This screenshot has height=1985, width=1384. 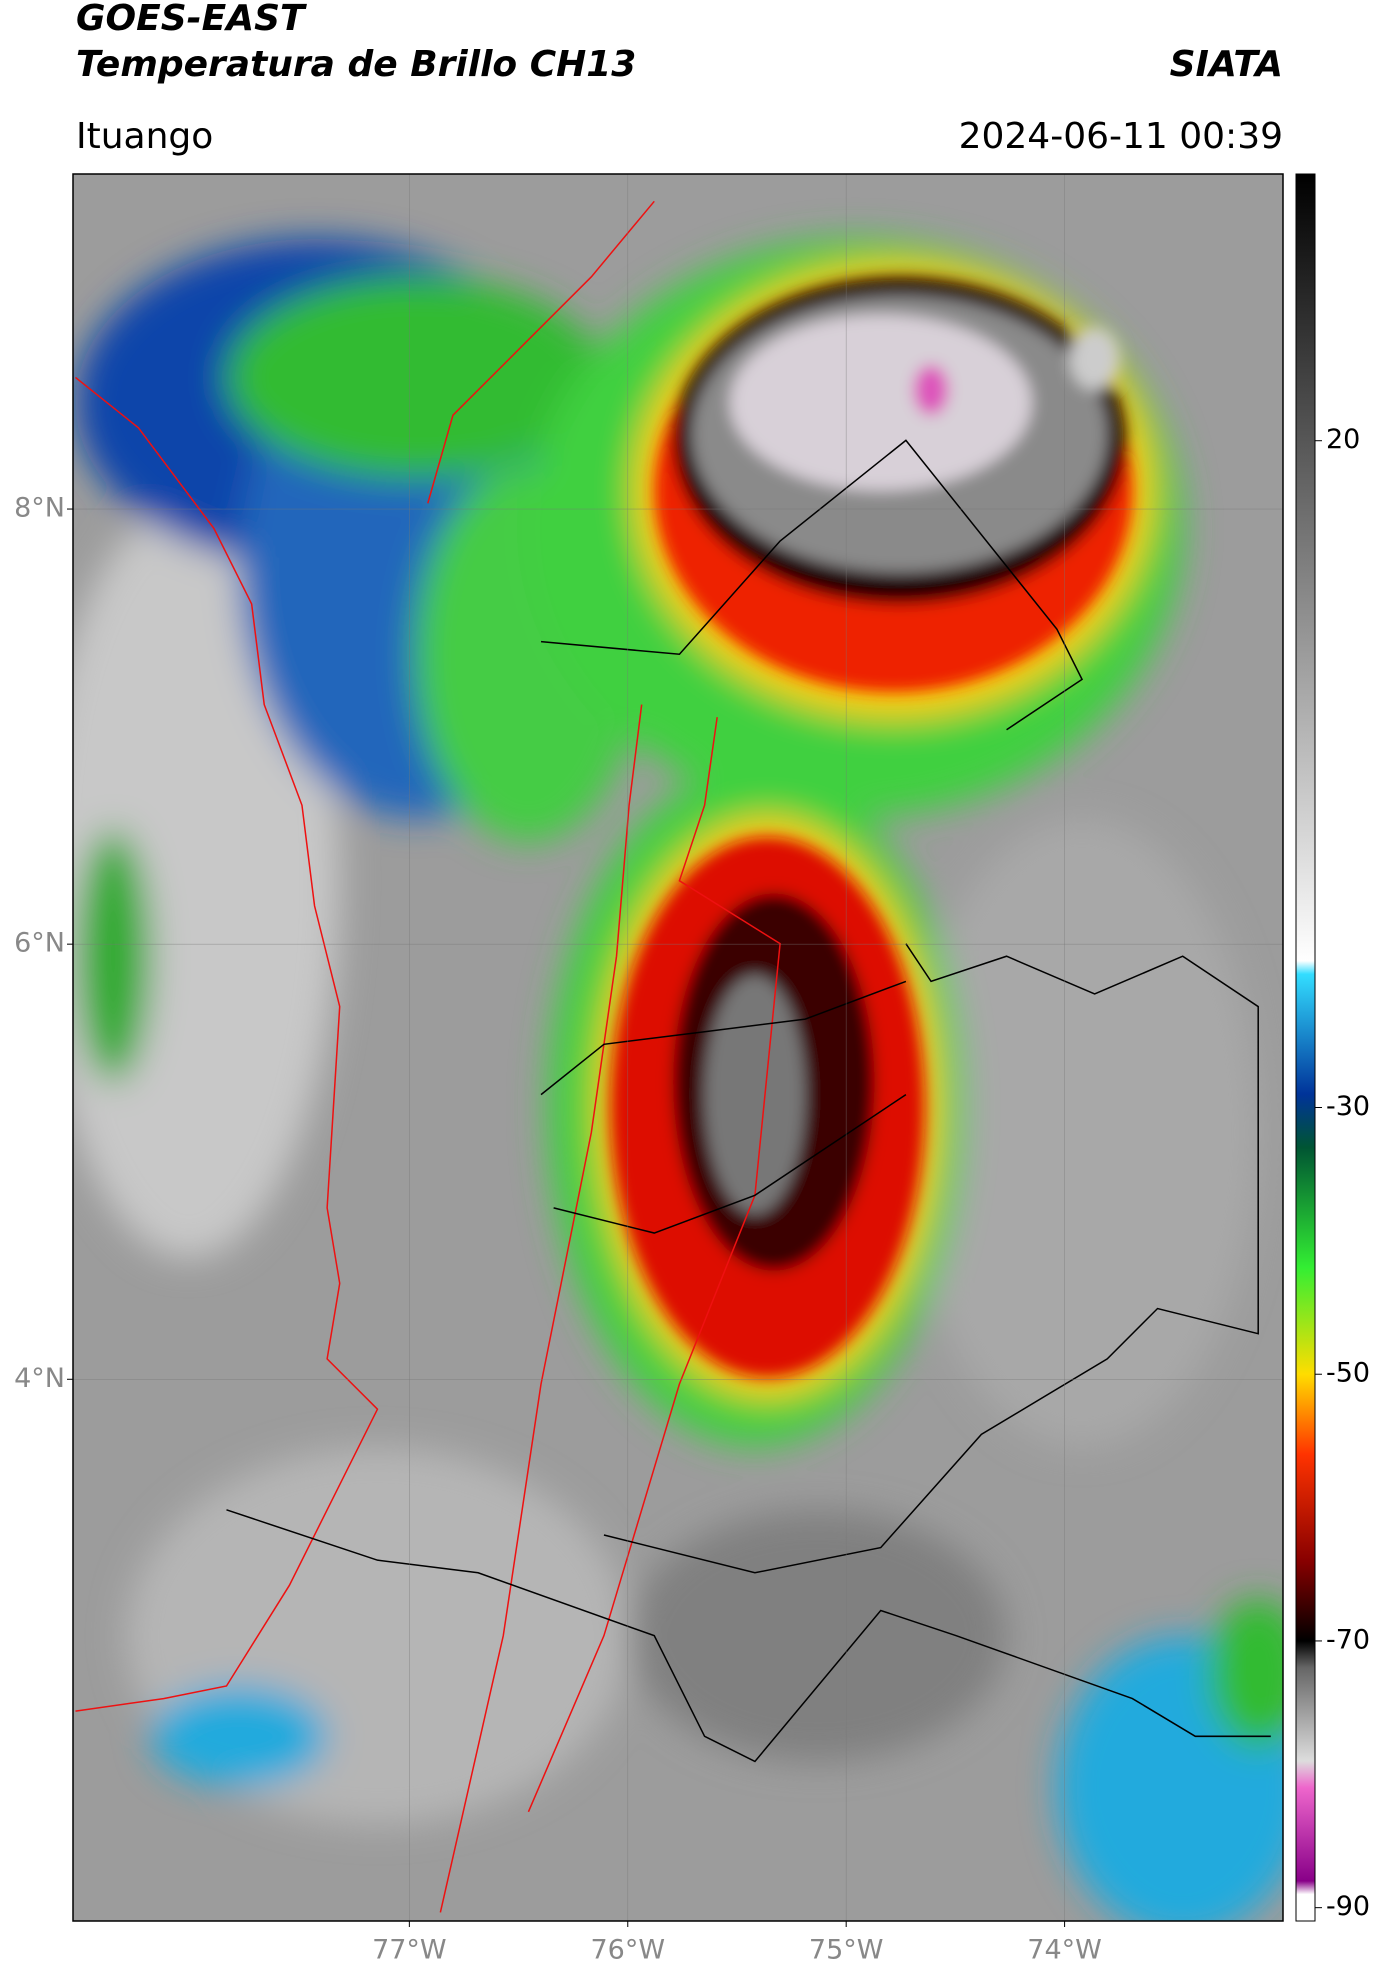 I want to click on colorbar-tick-label: -50, so click(x=1348, y=1373).